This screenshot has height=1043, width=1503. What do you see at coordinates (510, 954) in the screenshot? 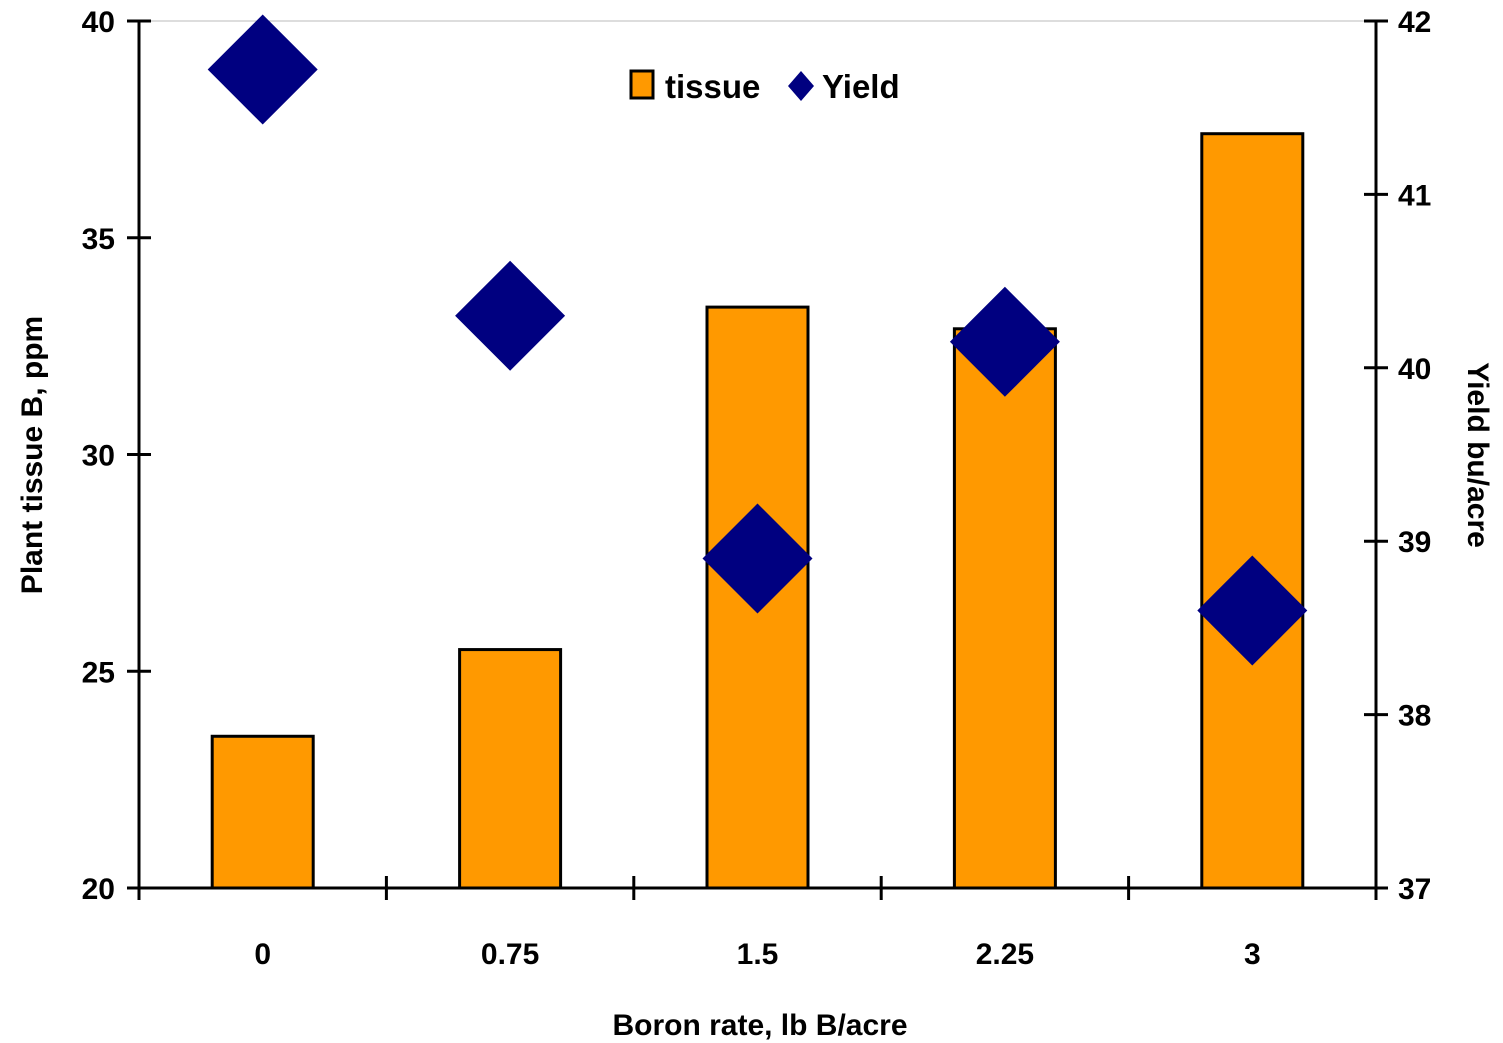
I see `x-tick-label-1: 0.75` at bounding box center [510, 954].